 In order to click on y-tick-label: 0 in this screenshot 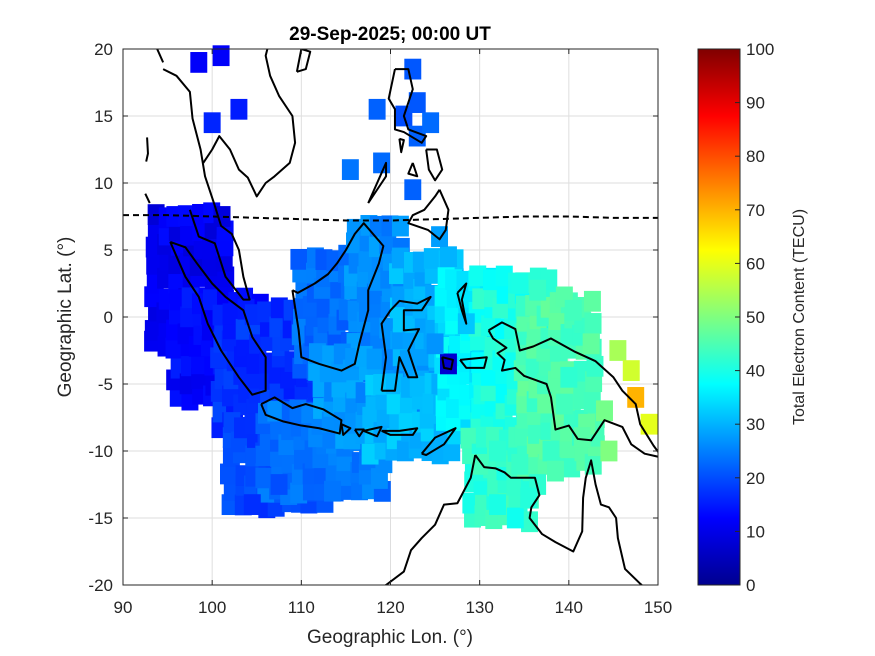, I will do `click(108, 317)`.